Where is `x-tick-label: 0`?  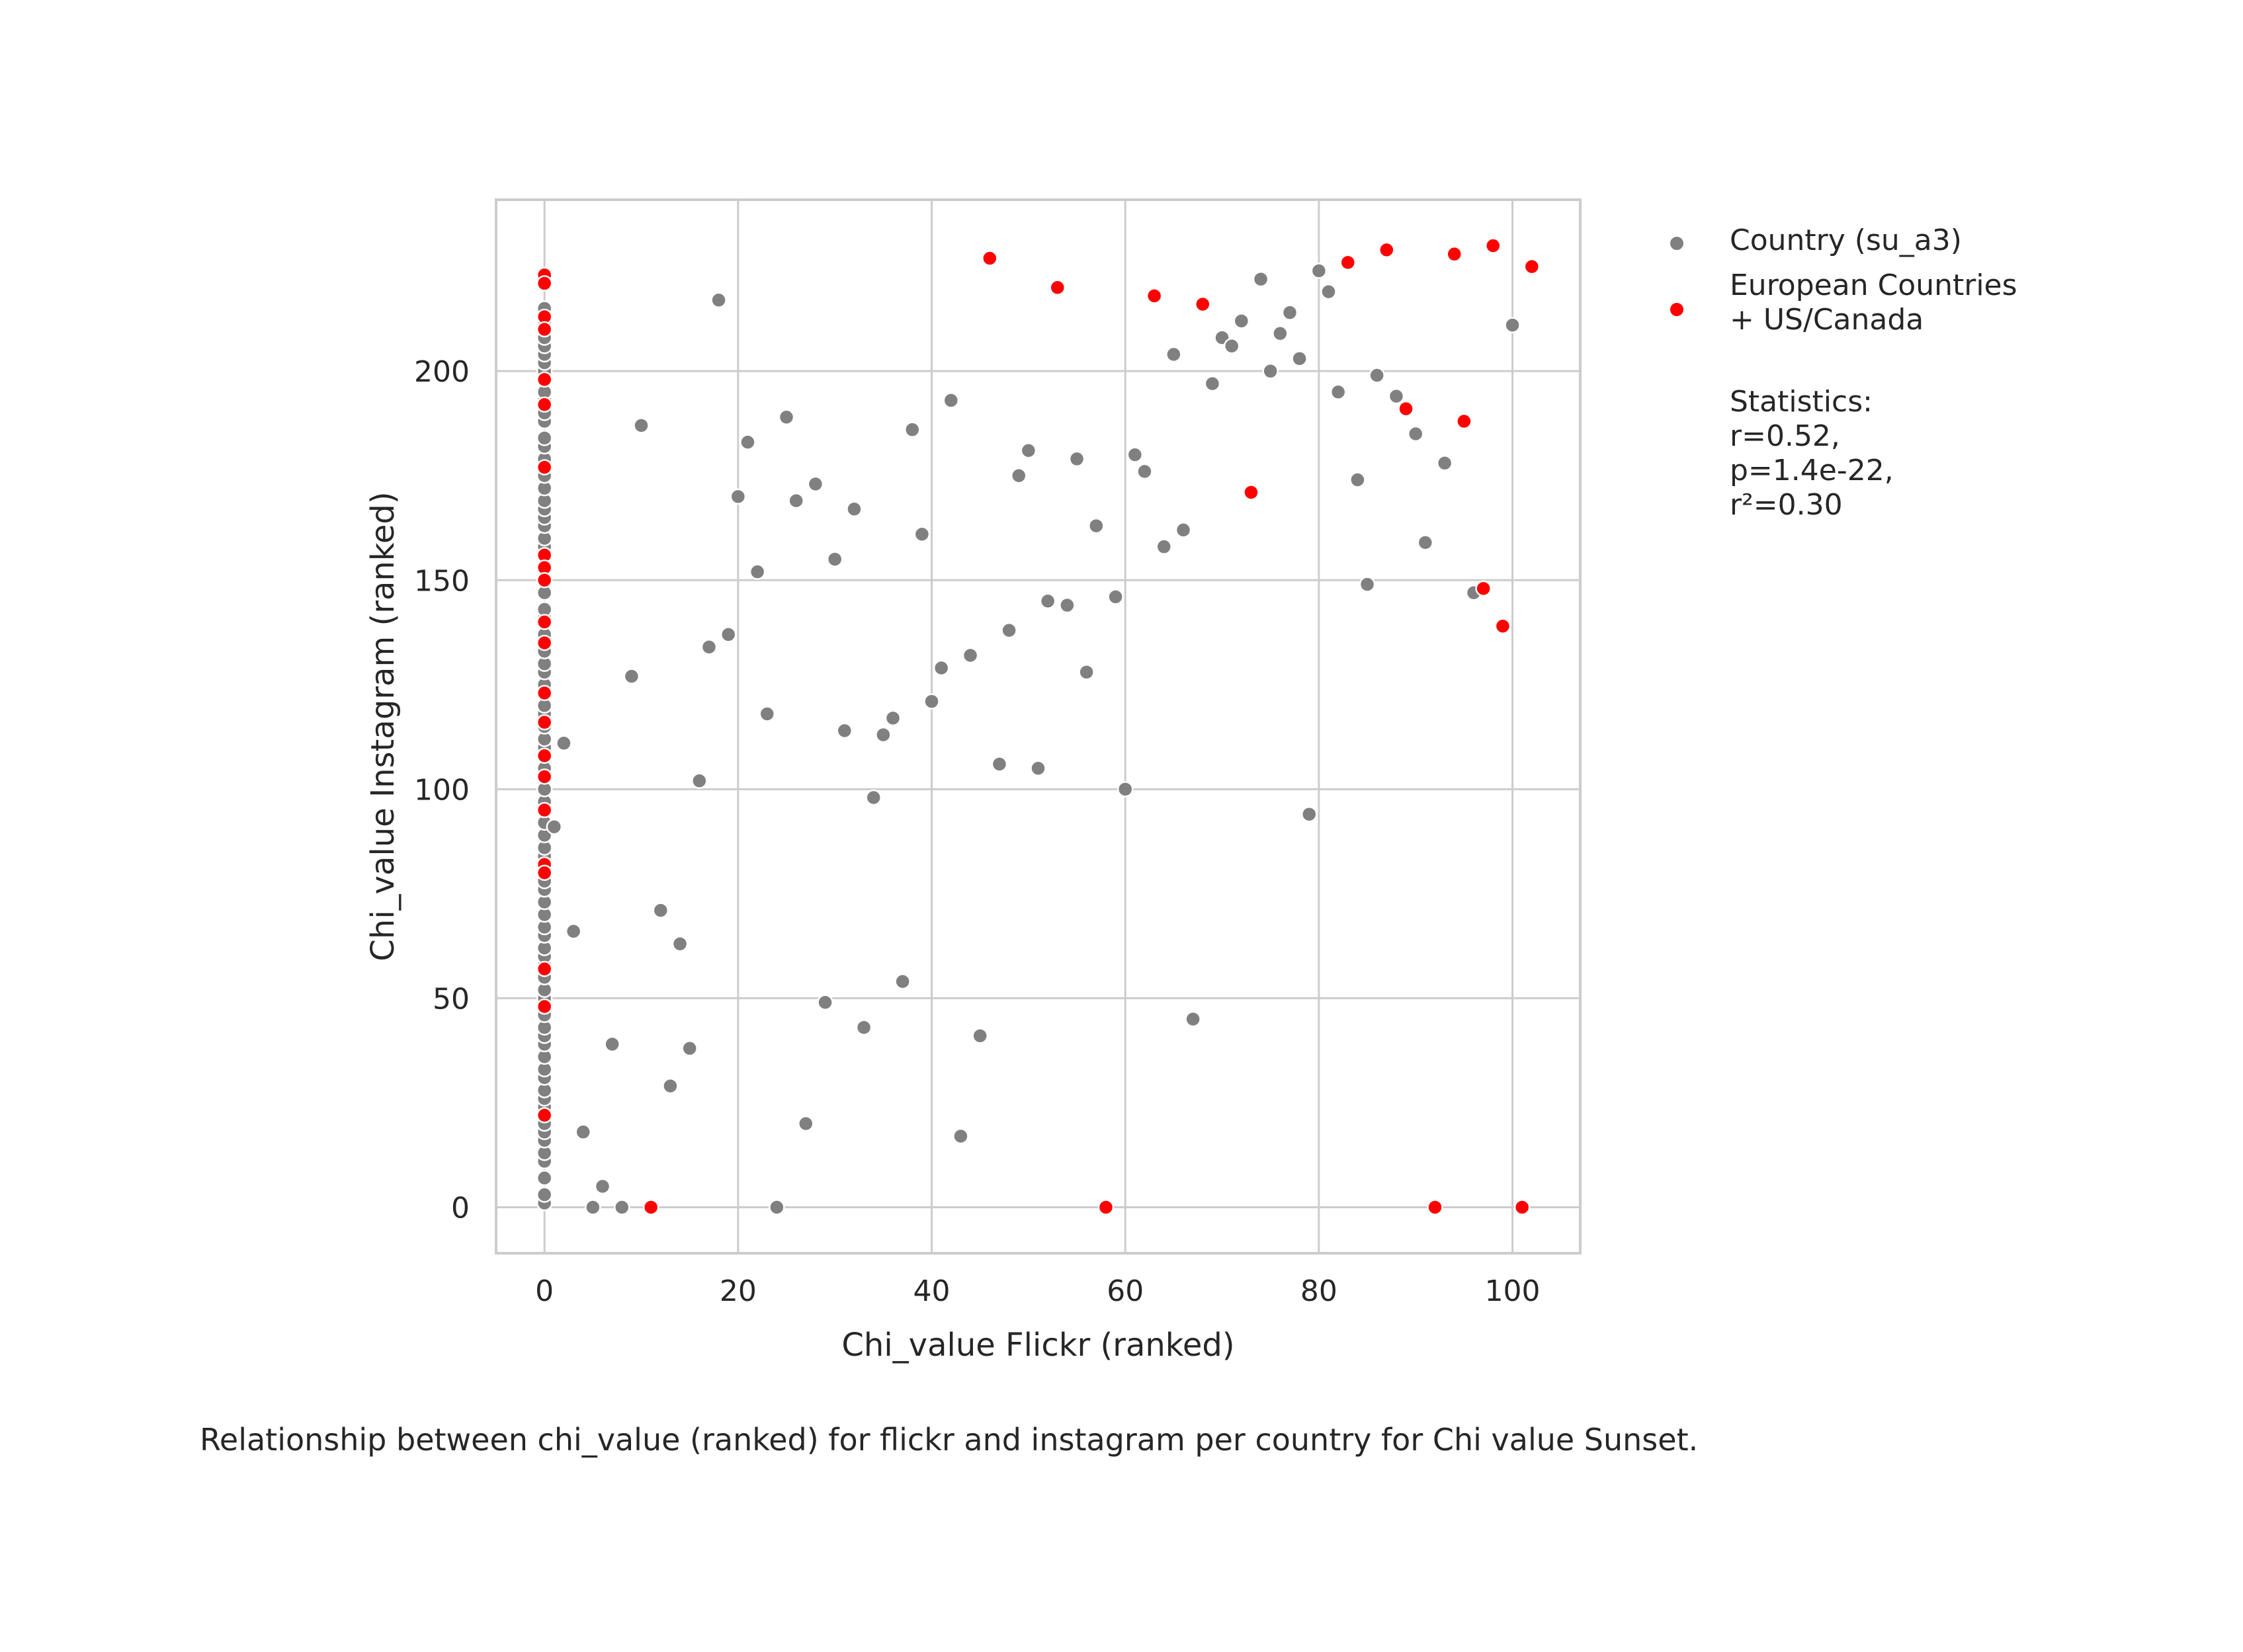 x-tick-label: 0 is located at coordinates (544, 1291).